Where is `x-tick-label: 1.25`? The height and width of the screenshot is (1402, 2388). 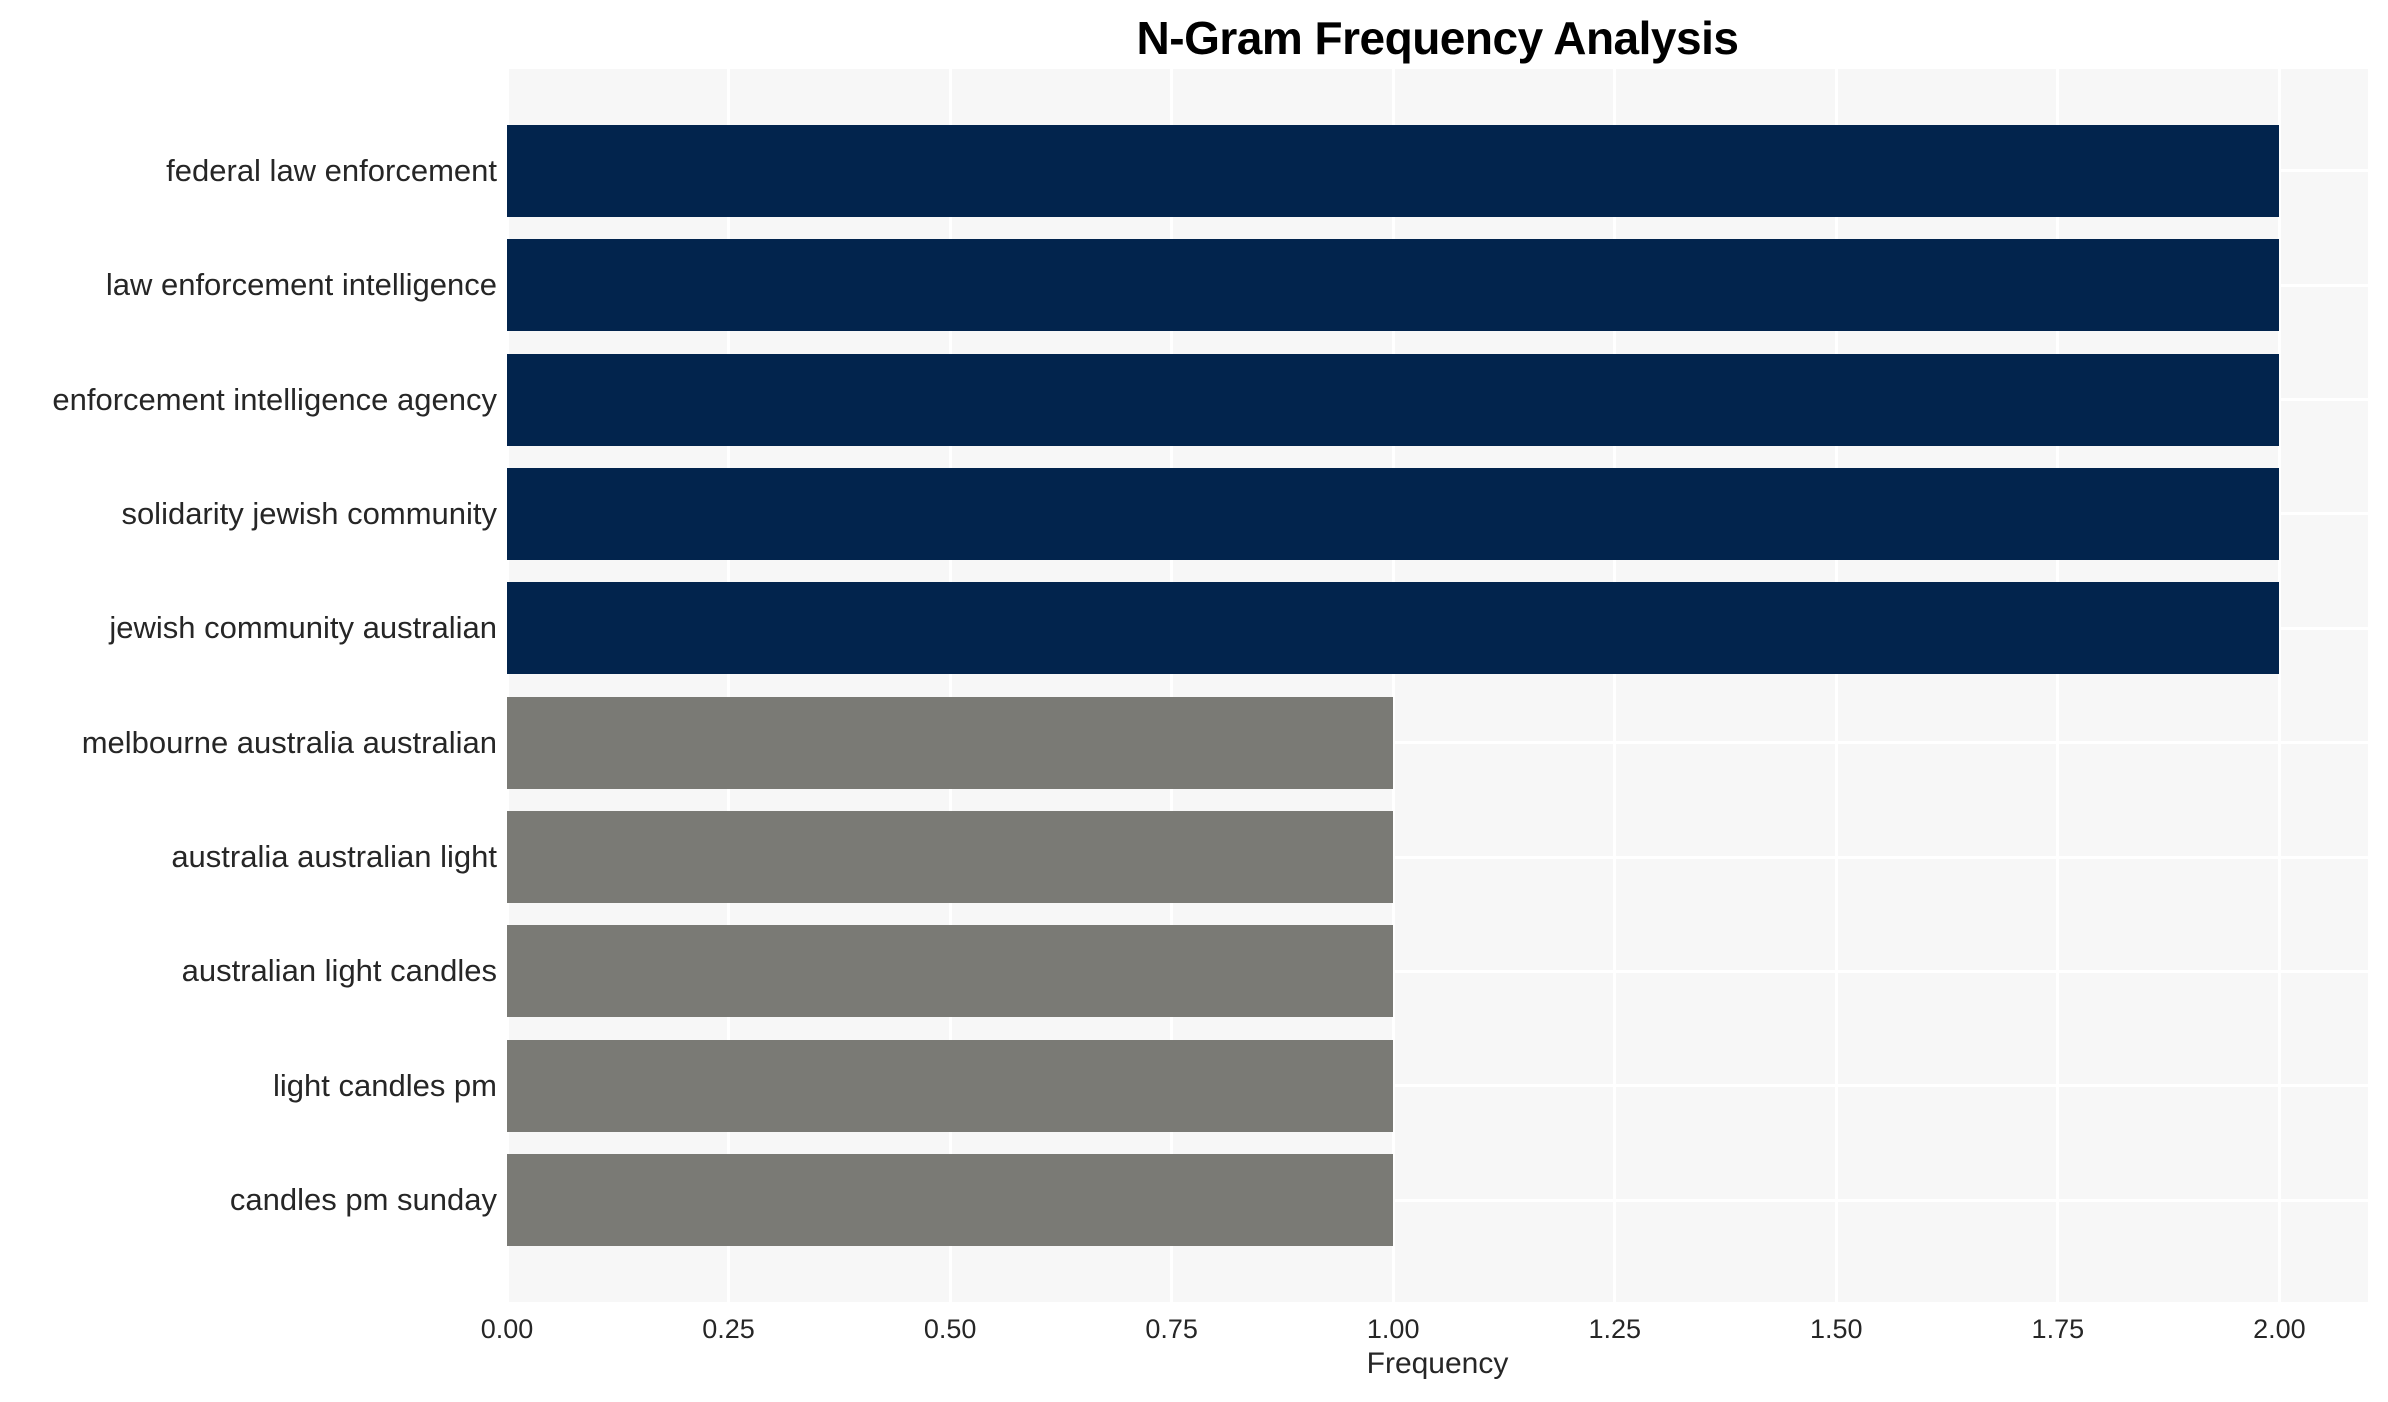 x-tick-label: 1.25 is located at coordinates (1615, 1329).